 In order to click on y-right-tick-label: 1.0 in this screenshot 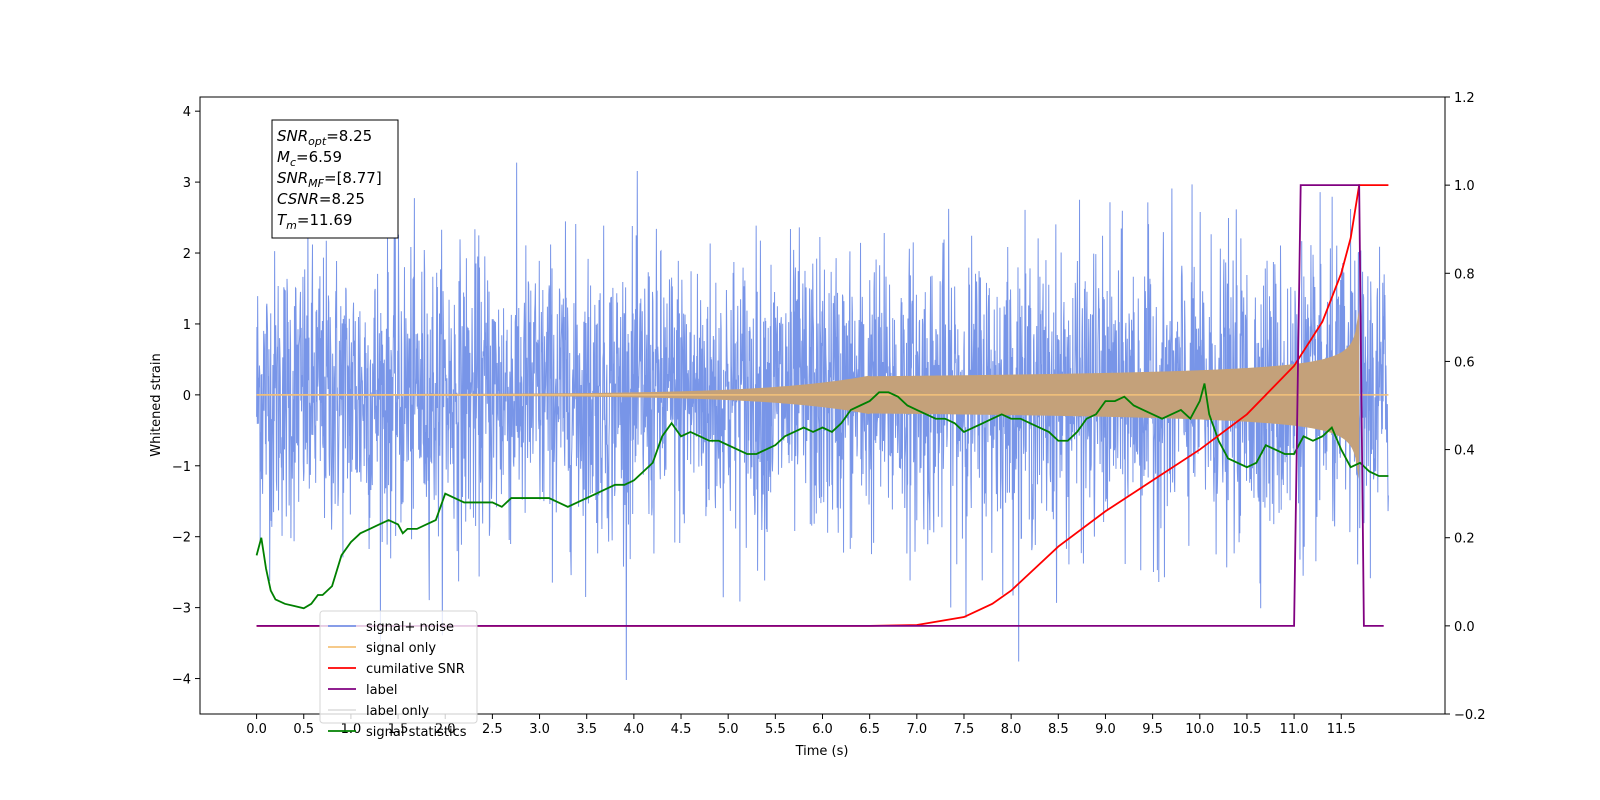, I will do `click(1464, 186)`.